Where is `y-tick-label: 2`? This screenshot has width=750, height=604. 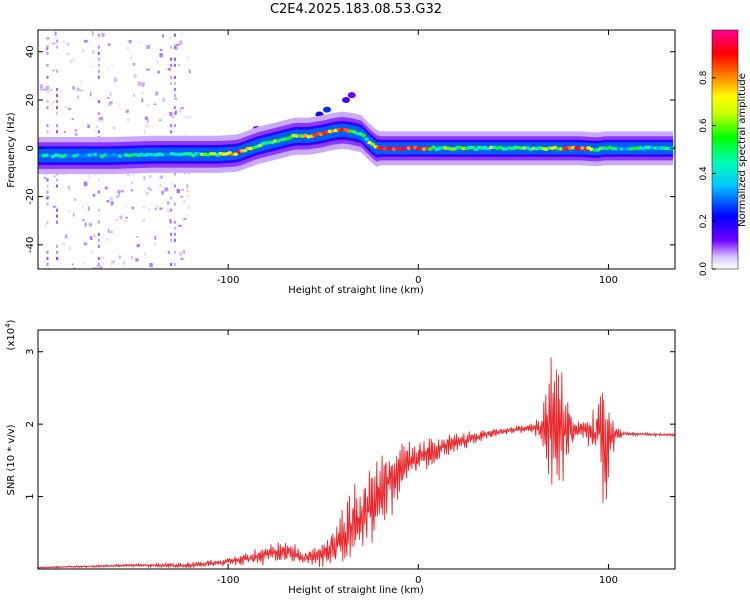 y-tick-label: 2 is located at coordinates (30, 424).